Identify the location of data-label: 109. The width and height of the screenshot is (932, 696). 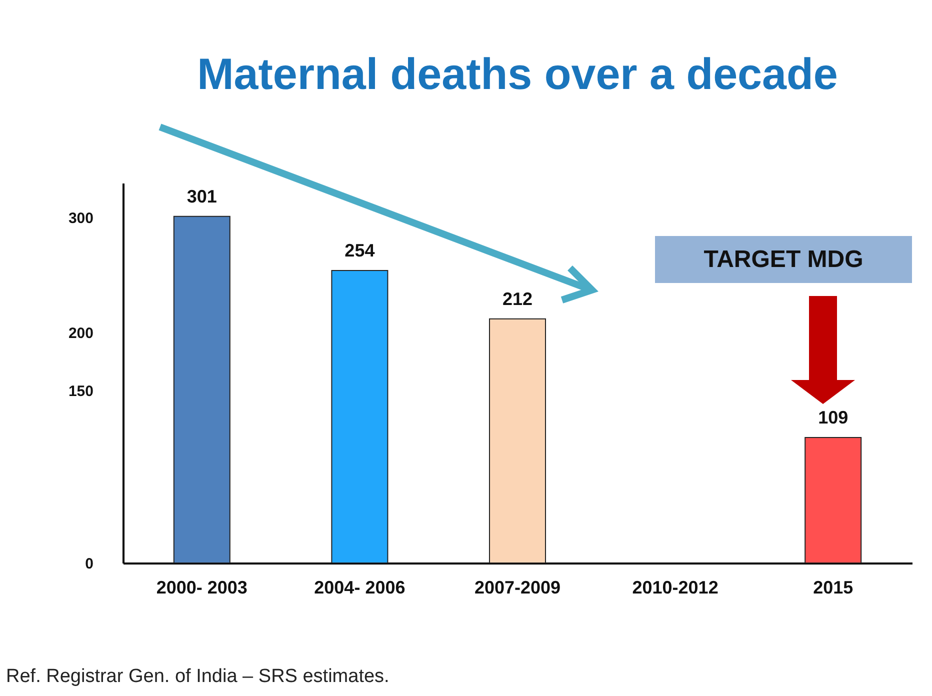
(833, 417).